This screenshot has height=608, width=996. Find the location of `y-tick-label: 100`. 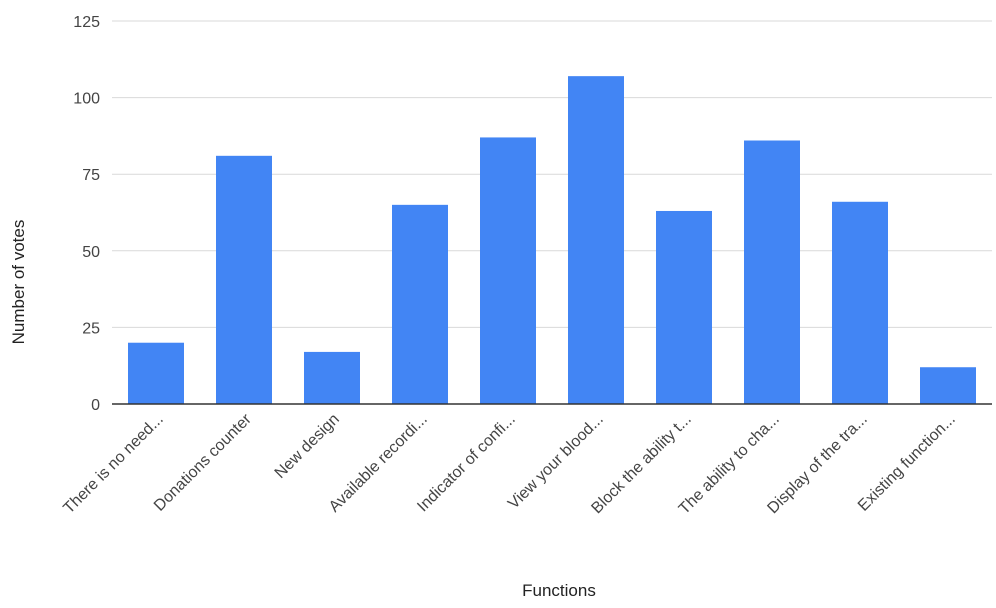

y-tick-label: 100 is located at coordinates (86, 99).